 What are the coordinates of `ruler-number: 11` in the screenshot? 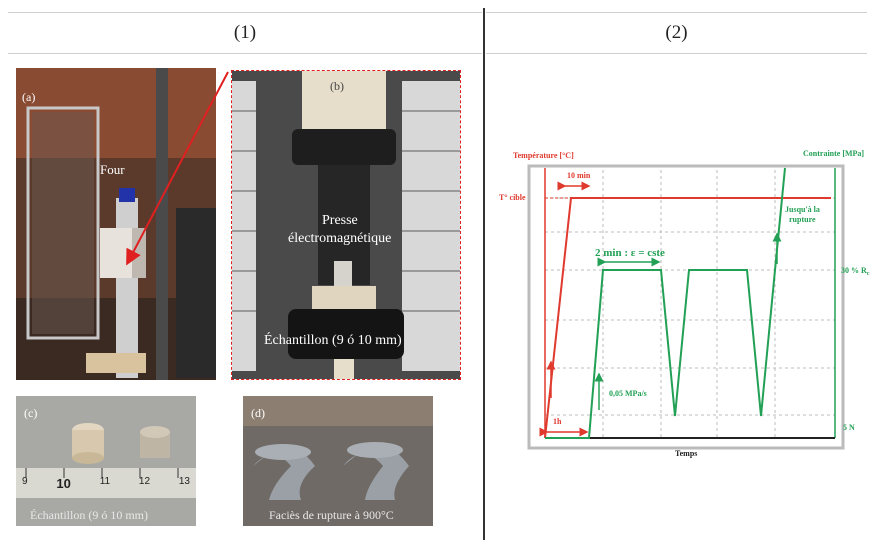 It's located at (105, 481).